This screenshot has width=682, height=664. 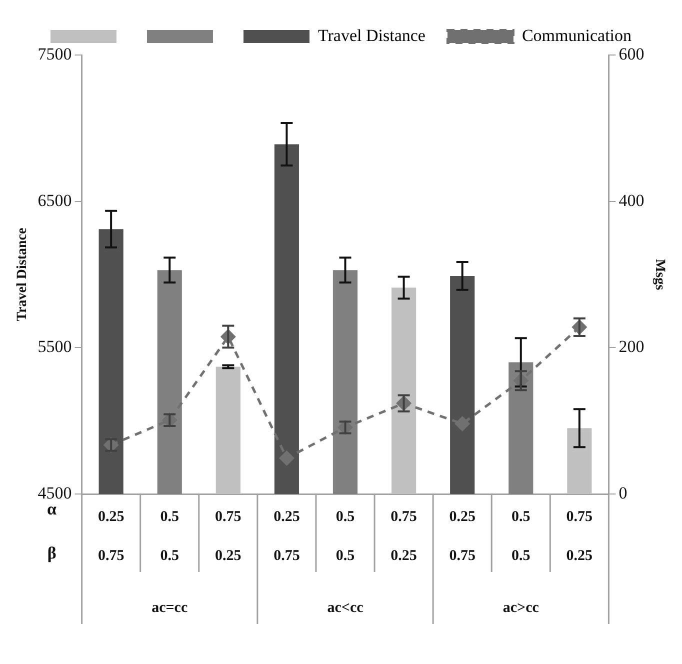 What do you see at coordinates (345, 608) in the screenshot?
I see `text: ac<cc` at bounding box center [345, 608].